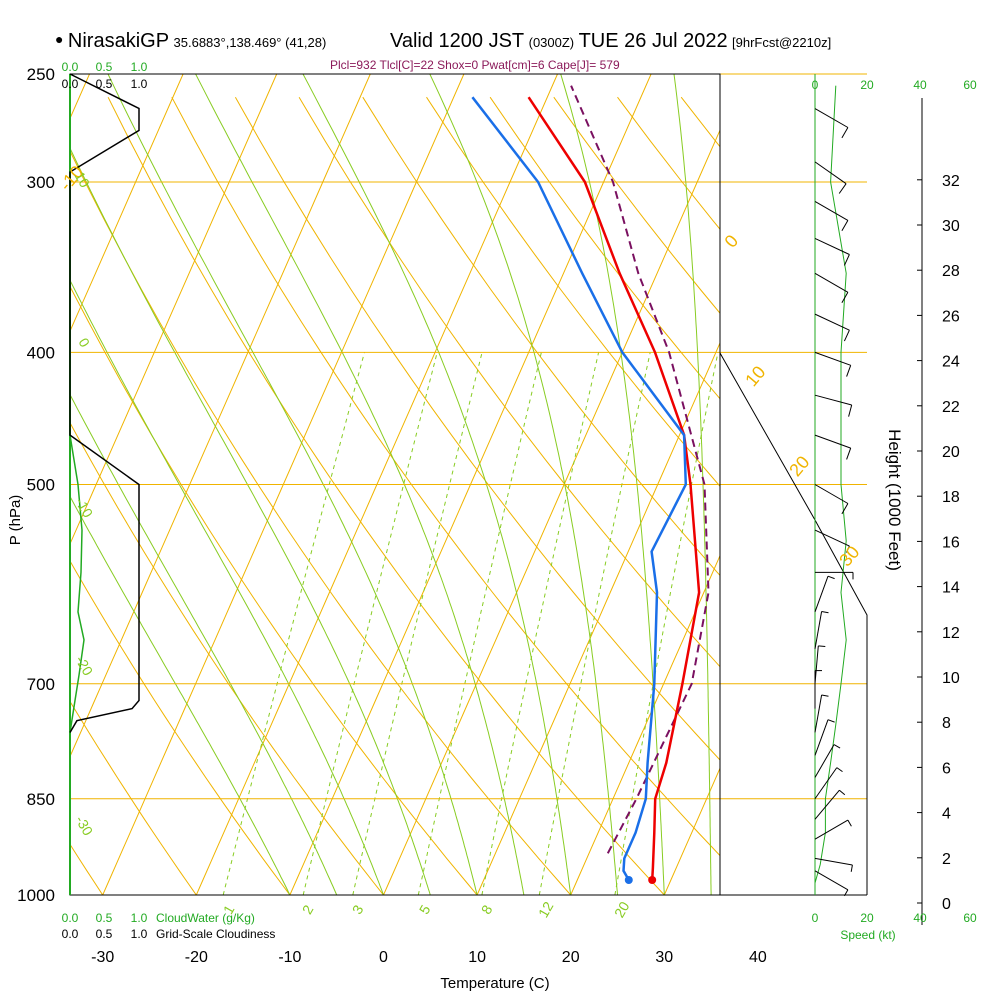 This screenshot has width=1000, height=1000. Describe the element at coordinates (118, 41) in the screenshot. I see `station-name: NirasakiGP` at that location.